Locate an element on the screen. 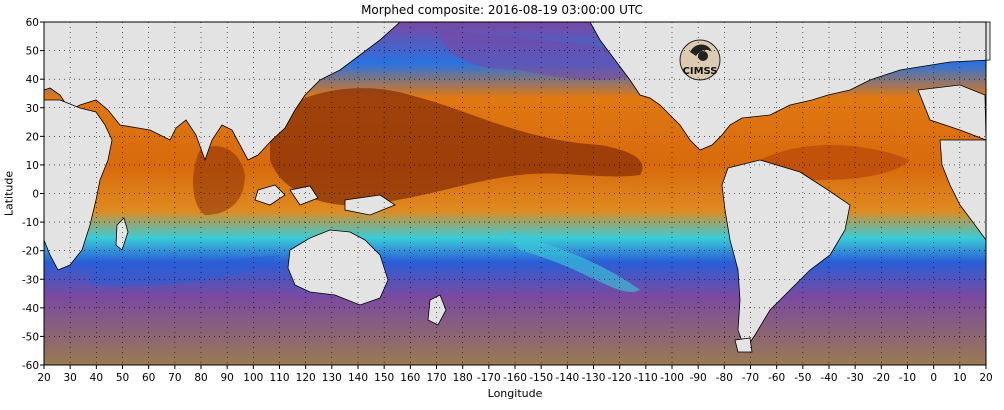  x-tick-label: -90 is located at coordinates (698, 378).